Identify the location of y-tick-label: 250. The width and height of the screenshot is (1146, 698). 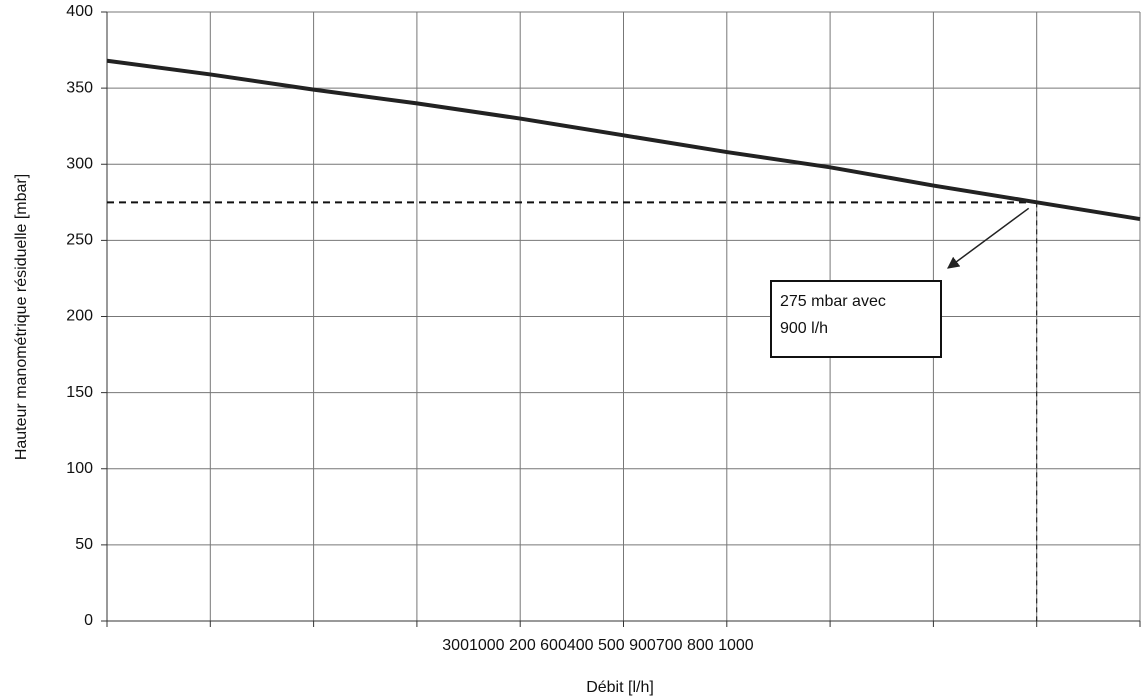
(79, 240).